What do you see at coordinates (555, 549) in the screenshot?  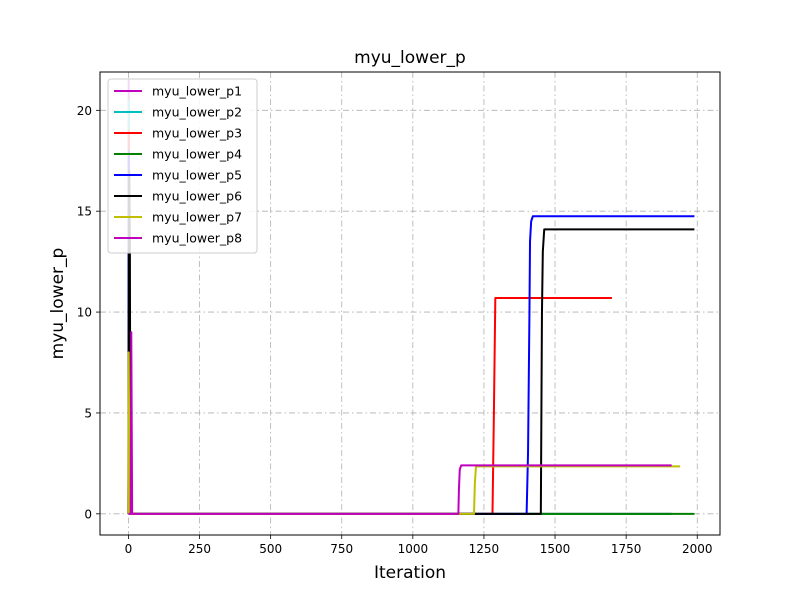 I see `x-tick-label: 1500` at bounding box center [555, 549].